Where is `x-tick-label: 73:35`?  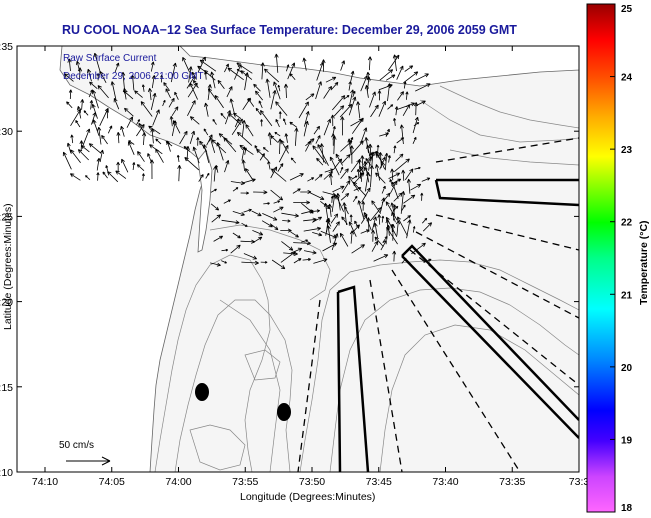 x-tick-label: 73:35 is located at coordinates (512, 482).